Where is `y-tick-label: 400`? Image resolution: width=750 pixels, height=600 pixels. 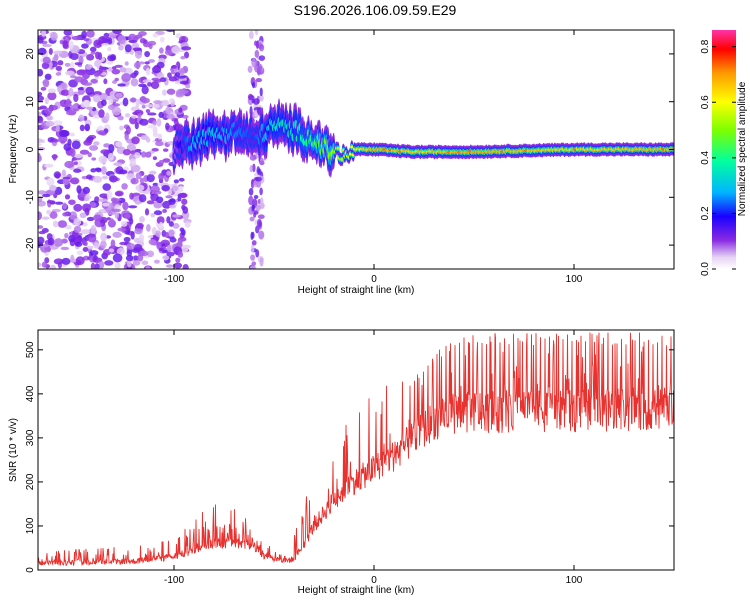
y-tick-label: 400 is located at coordinates (30, 393).